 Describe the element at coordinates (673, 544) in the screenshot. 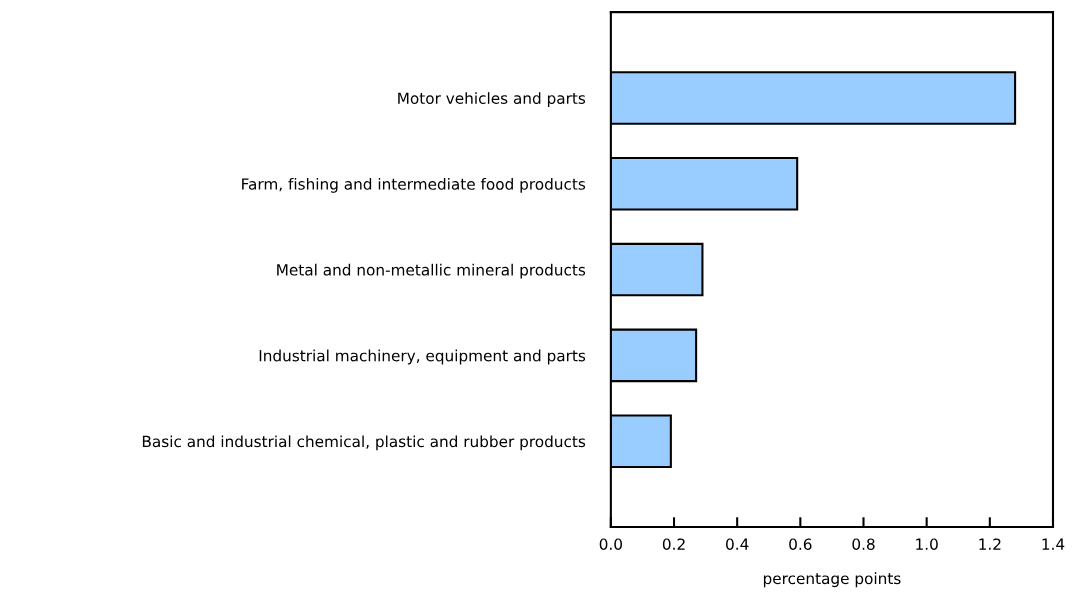

I see `x-tick-label: 0.2` at that location.